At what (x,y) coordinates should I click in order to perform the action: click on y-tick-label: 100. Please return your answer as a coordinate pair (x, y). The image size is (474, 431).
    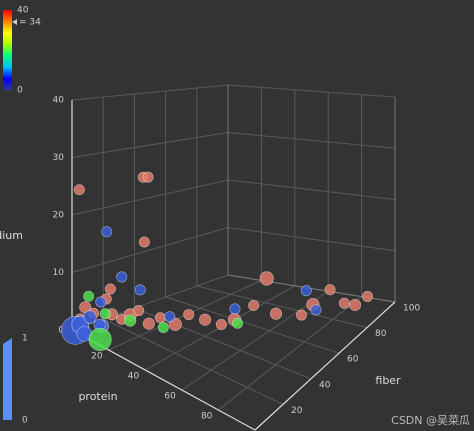
    Looking at the image, I should click on (411, 309).